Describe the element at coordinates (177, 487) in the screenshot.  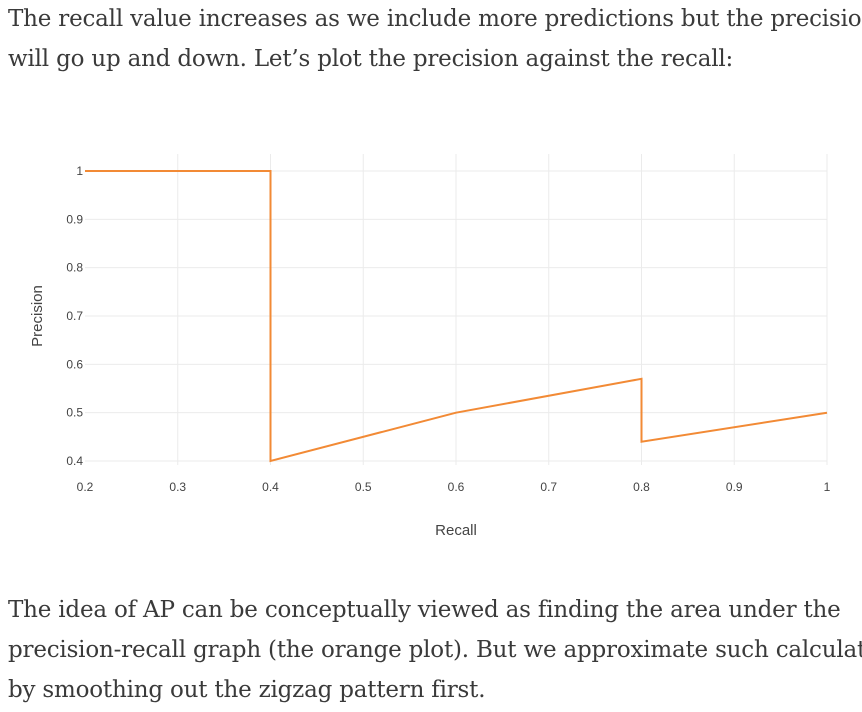
I see `x-tick-label: 0.3` at that location.